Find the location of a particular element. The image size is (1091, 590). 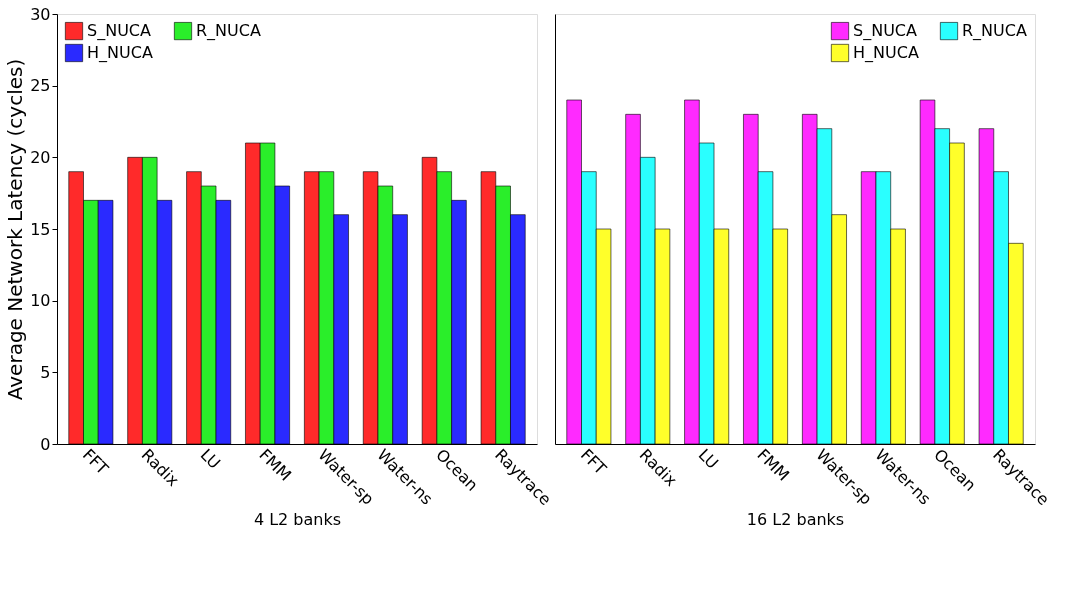

y-tick-label: 0 is located at coordinates (45, 444).